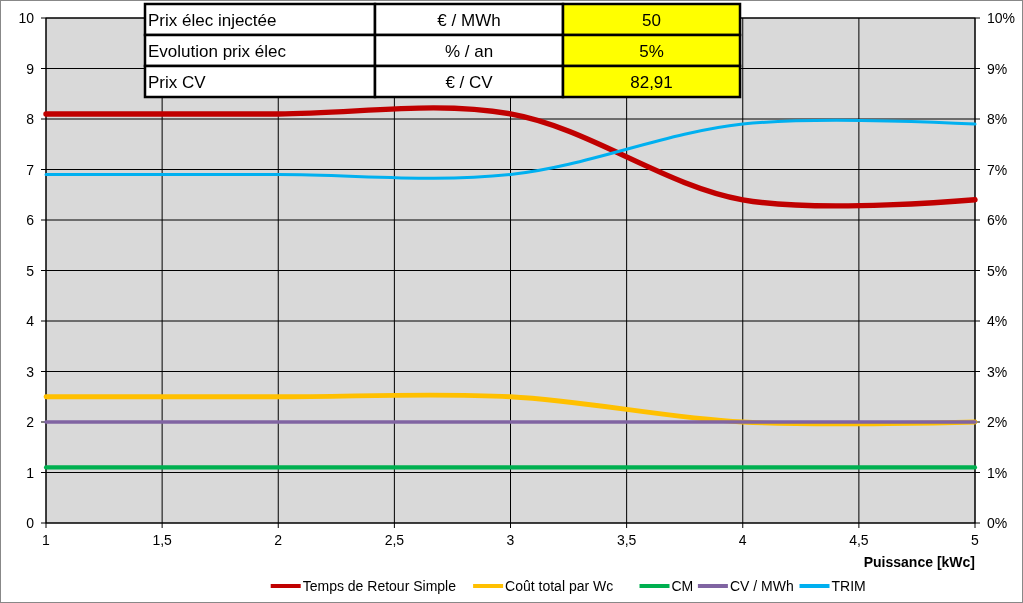 Image resolution: width=1023 pixels, height=603 pixels. Describe the element at coordinates (469, 20) in the screenshot. I see `annotation: € / MWh` at that location.